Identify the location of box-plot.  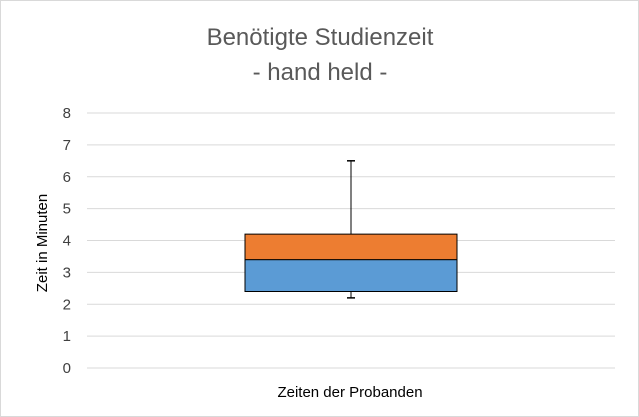
(351, 229).